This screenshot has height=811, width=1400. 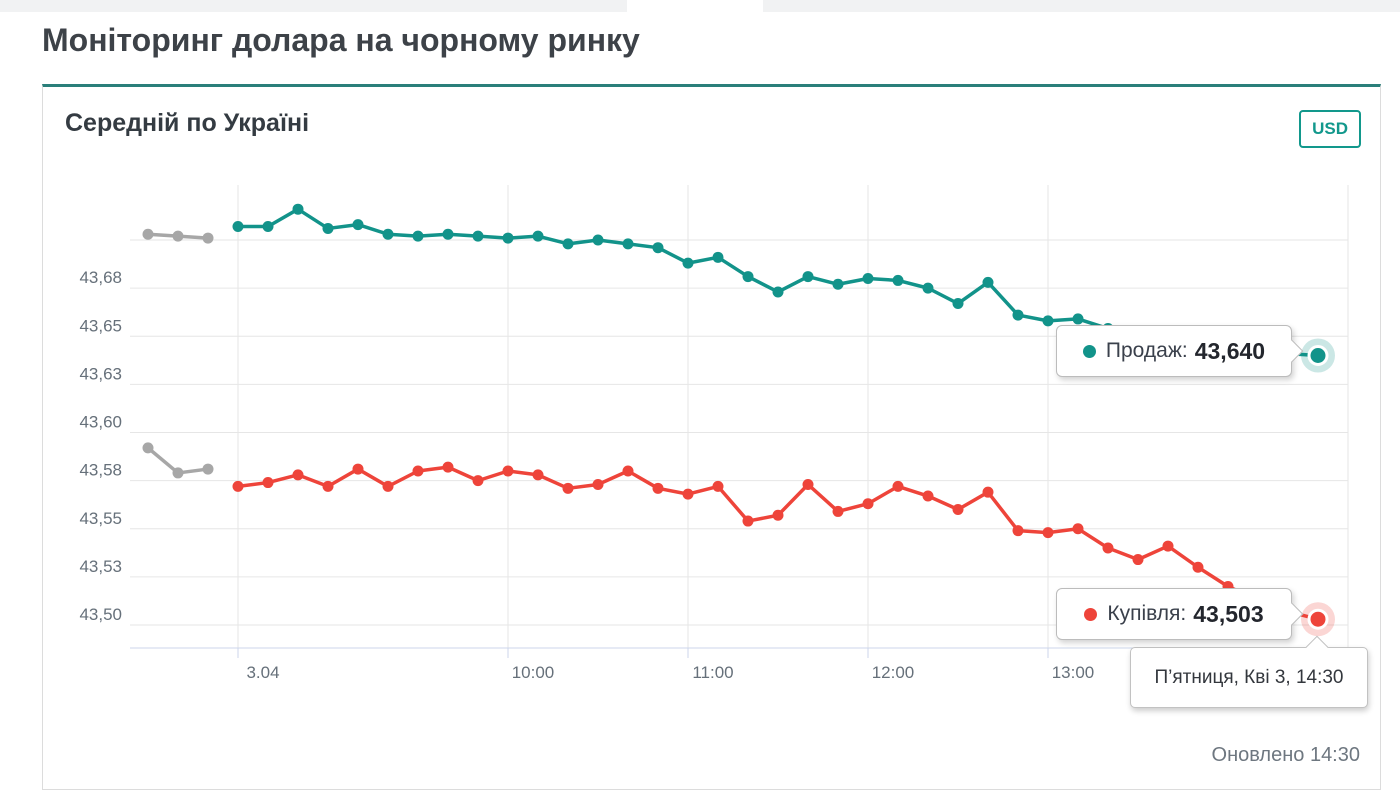 I want to click on sell-value: 43,640, so click(x=1230, y=350).